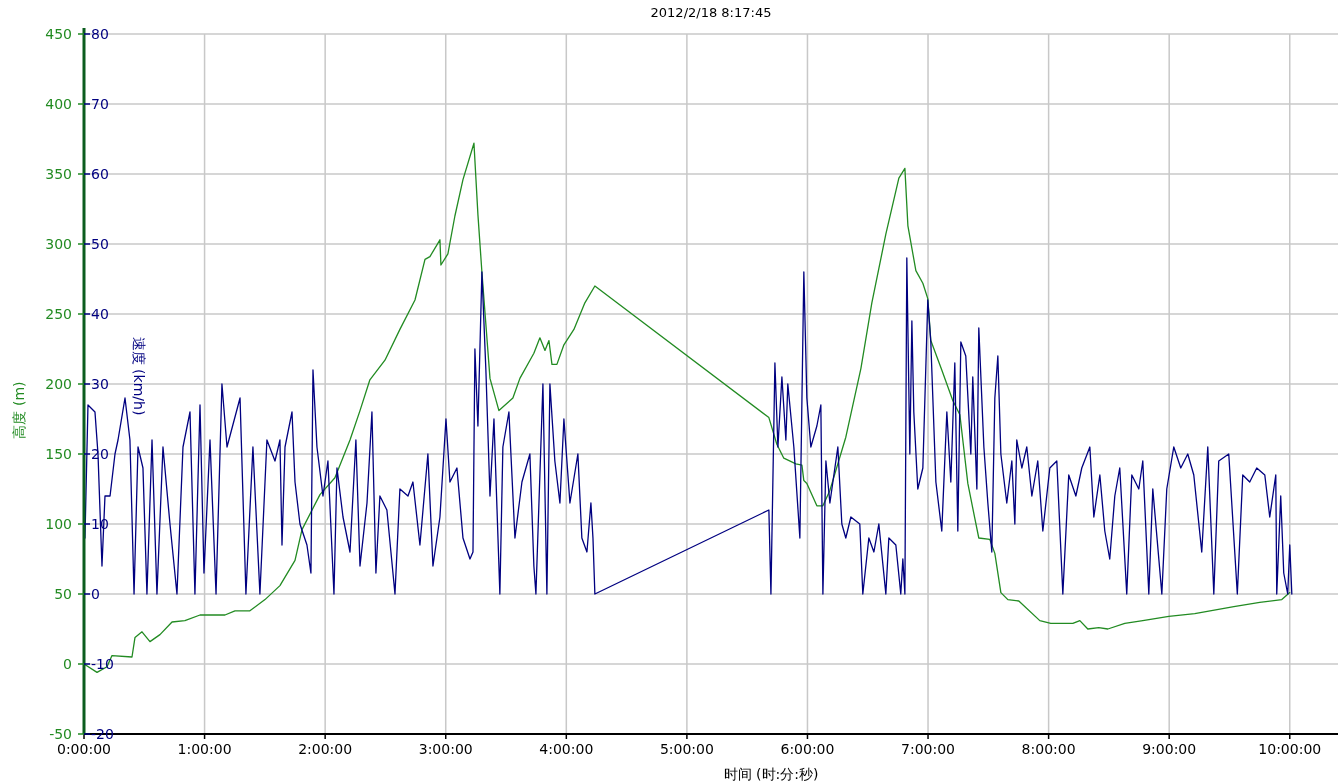 The image size is (1339, 783). I want to click on x-tick-label: 0:00:00, so click(84, 749).